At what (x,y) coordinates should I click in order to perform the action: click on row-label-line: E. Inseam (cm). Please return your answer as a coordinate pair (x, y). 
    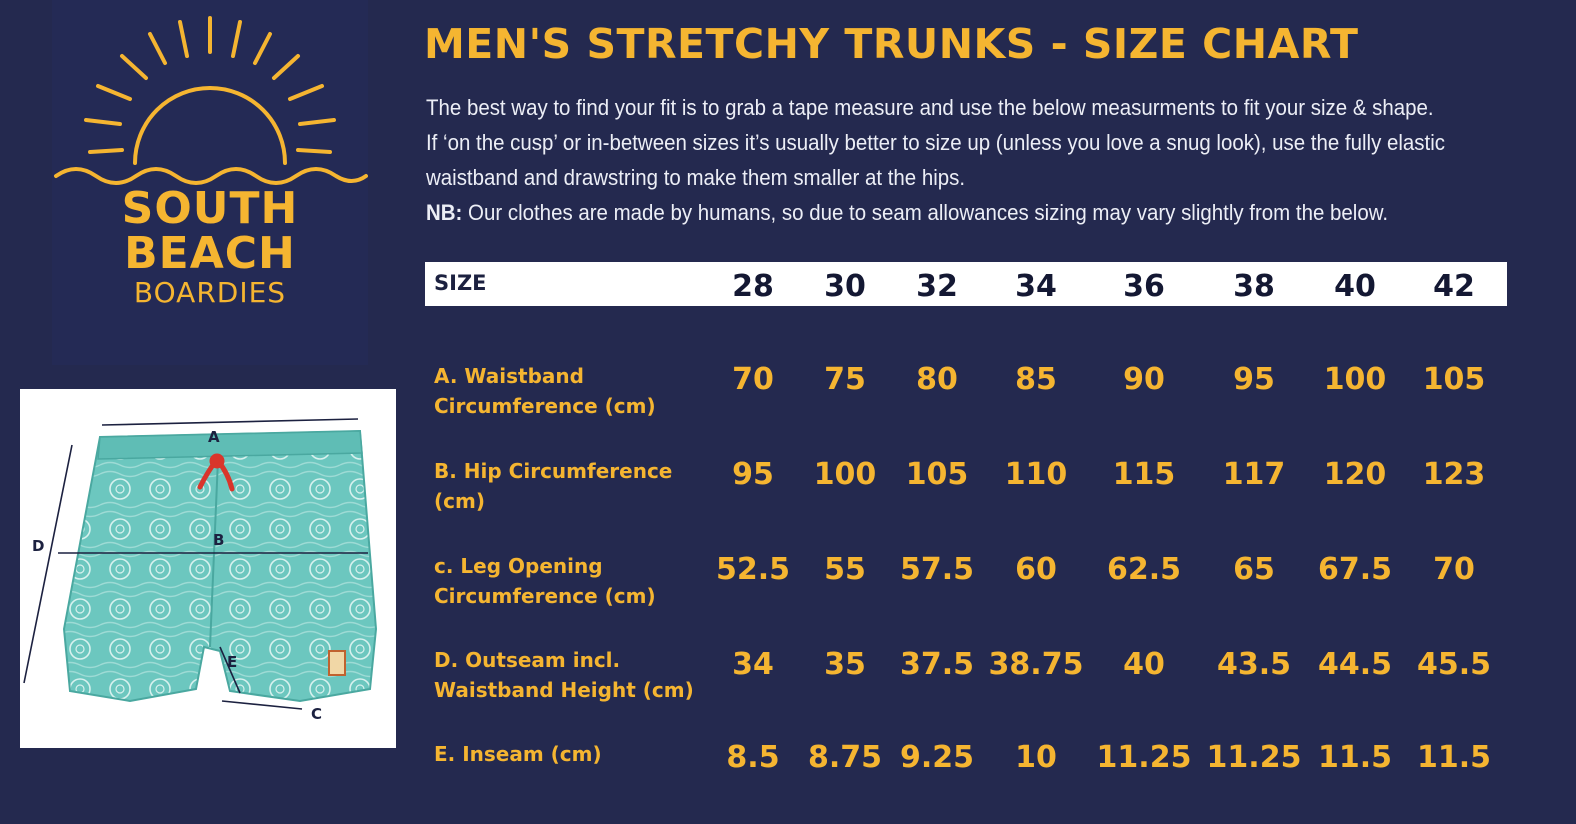
    Looking at the image, I should click on (518, 754).